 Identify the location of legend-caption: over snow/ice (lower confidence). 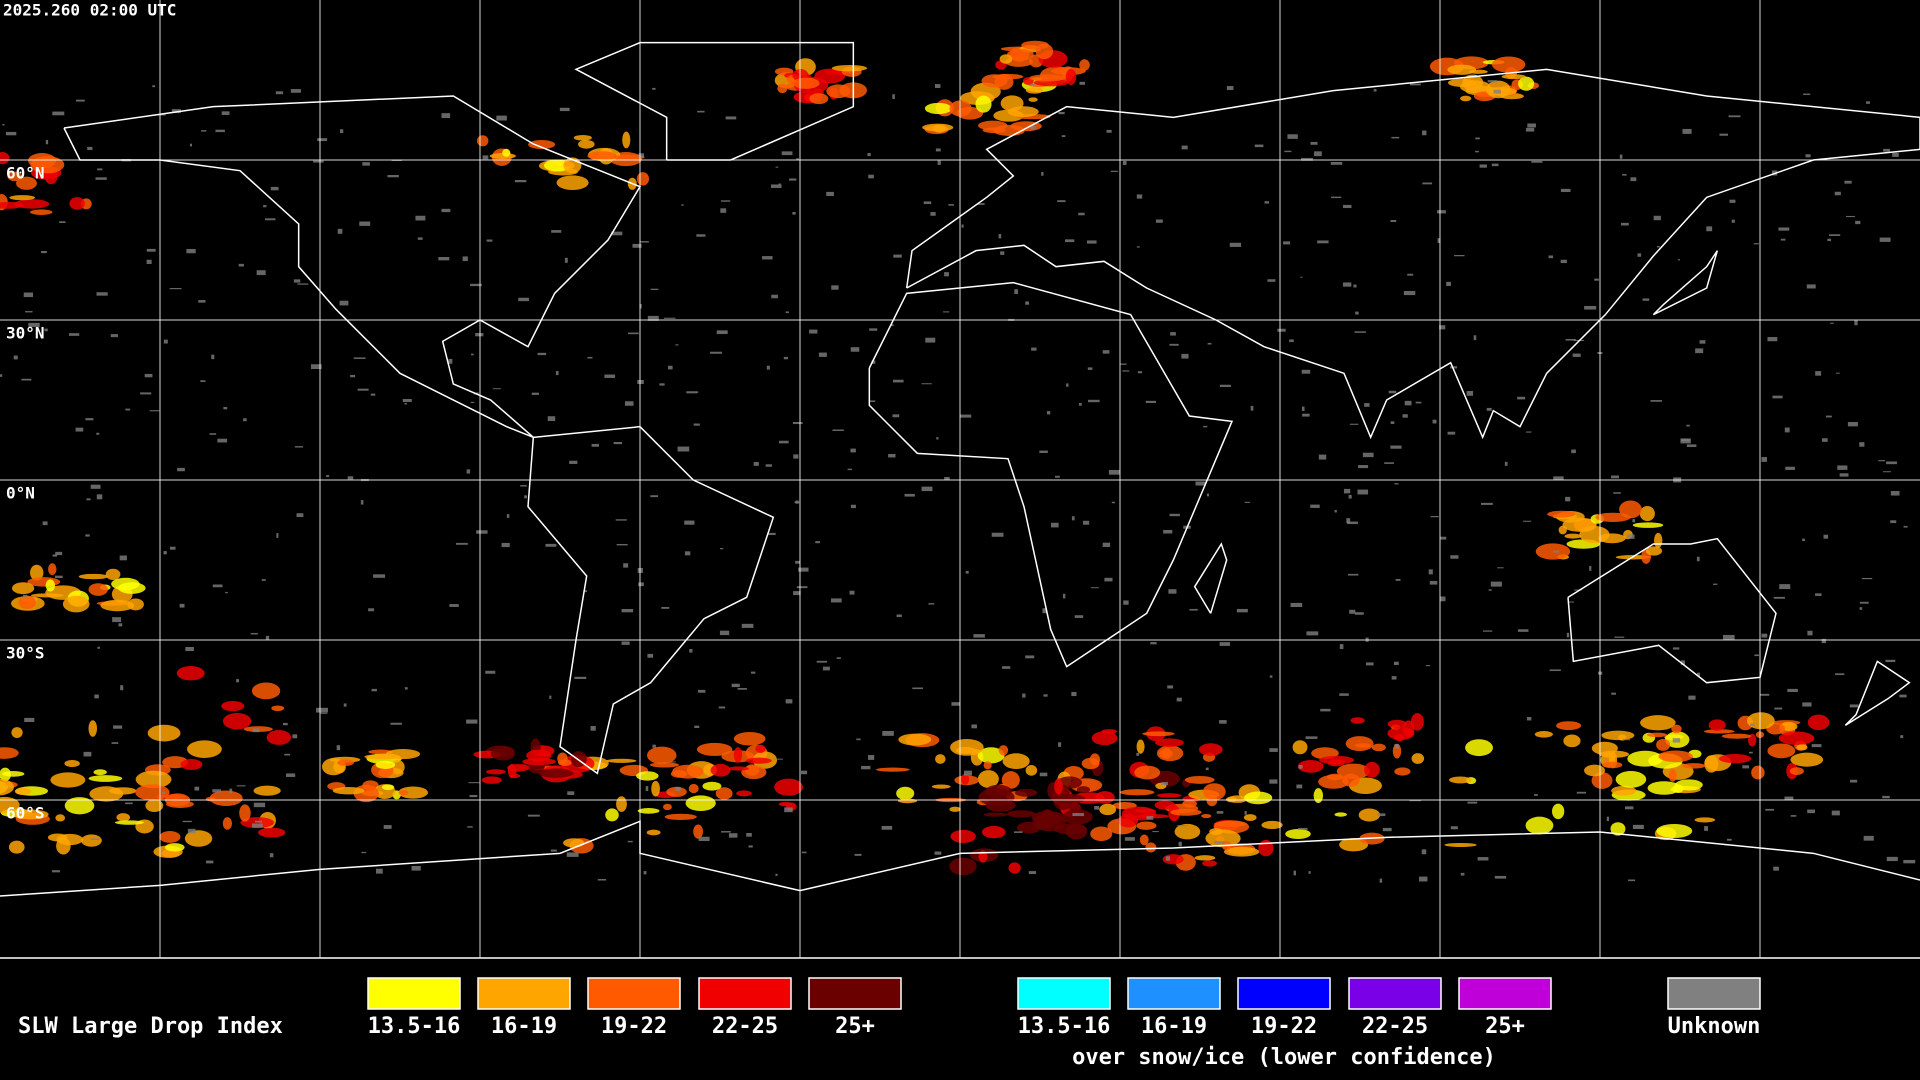
(1284, 1057).